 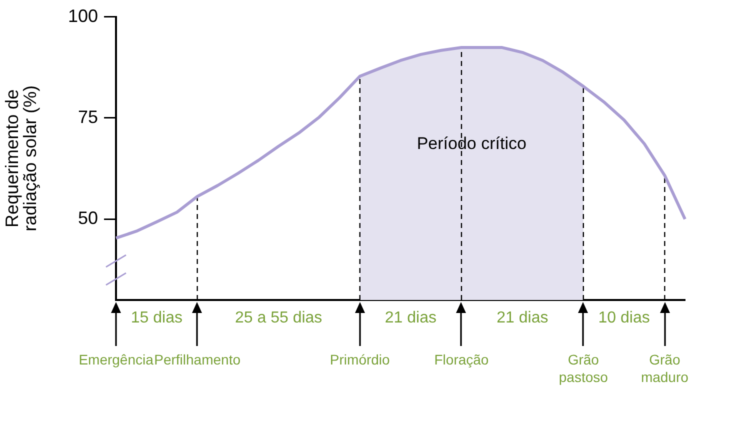 I want to click on y-tick-label: 50, so click(x=88, y=218).